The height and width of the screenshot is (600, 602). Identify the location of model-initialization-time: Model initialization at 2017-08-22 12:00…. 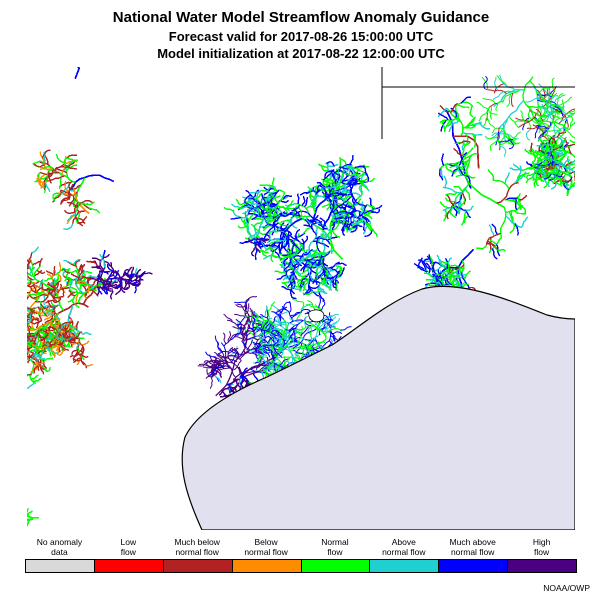
(301, 53).